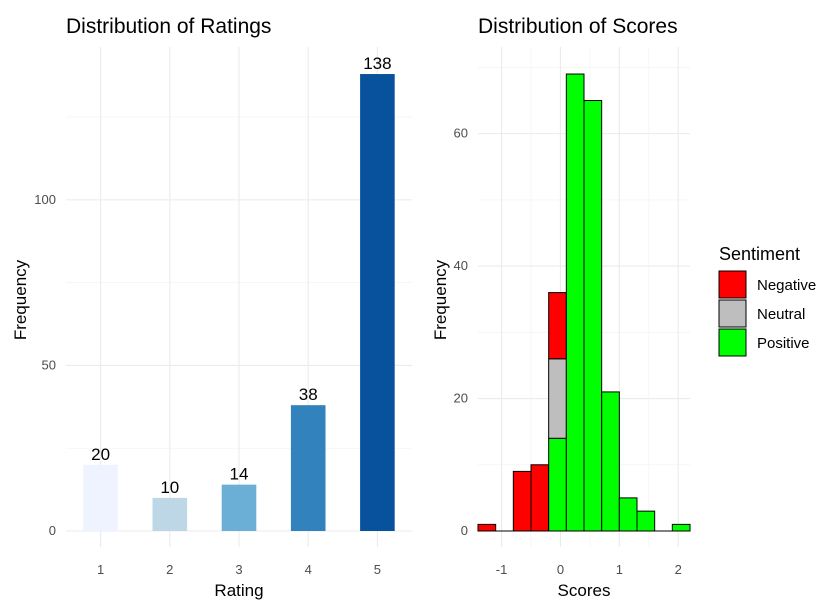  Describe the element at coordinates (461, 332) in the screenshot. I see `scores-y-ticks: 0 20 40 60` at that location.